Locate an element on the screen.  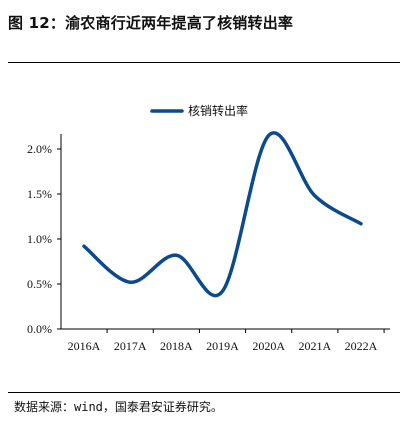
data-source-note: 数据来源：wind，国泰君安证券研究。 is located at coordinates (118, 407).